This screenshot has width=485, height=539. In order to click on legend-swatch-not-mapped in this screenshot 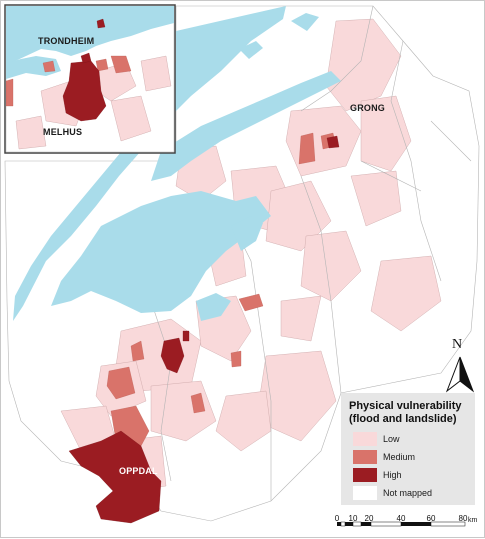, I will do `click(365, 493)`.